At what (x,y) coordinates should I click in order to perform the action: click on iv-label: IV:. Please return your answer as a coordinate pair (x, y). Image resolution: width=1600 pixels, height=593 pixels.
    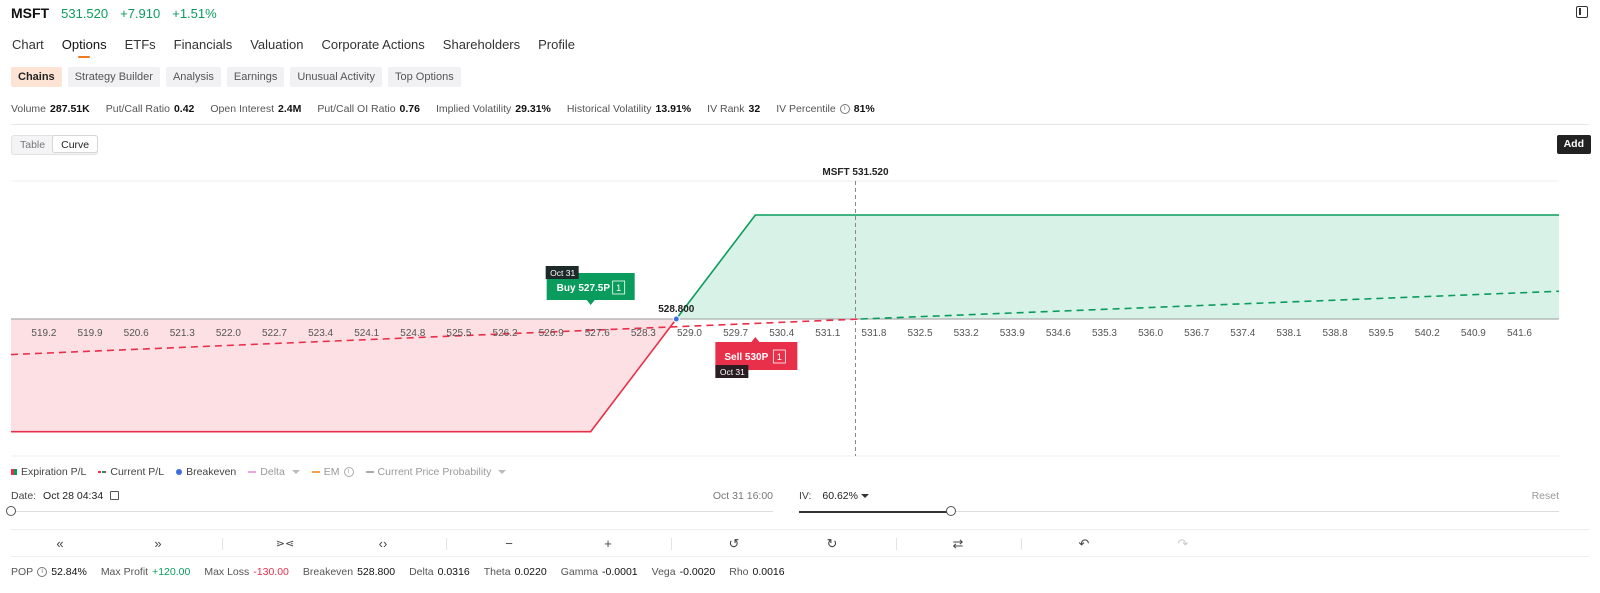
    Looking at the image, I should click on (805, 496).